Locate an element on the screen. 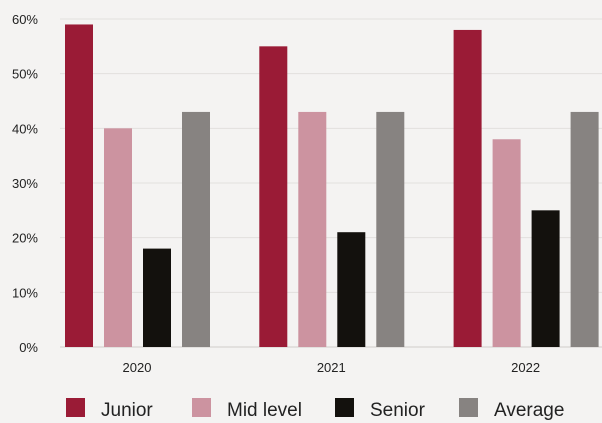 The image size is (602, 423). x-tick-label: 2022 is located at coordinates (525, 367).